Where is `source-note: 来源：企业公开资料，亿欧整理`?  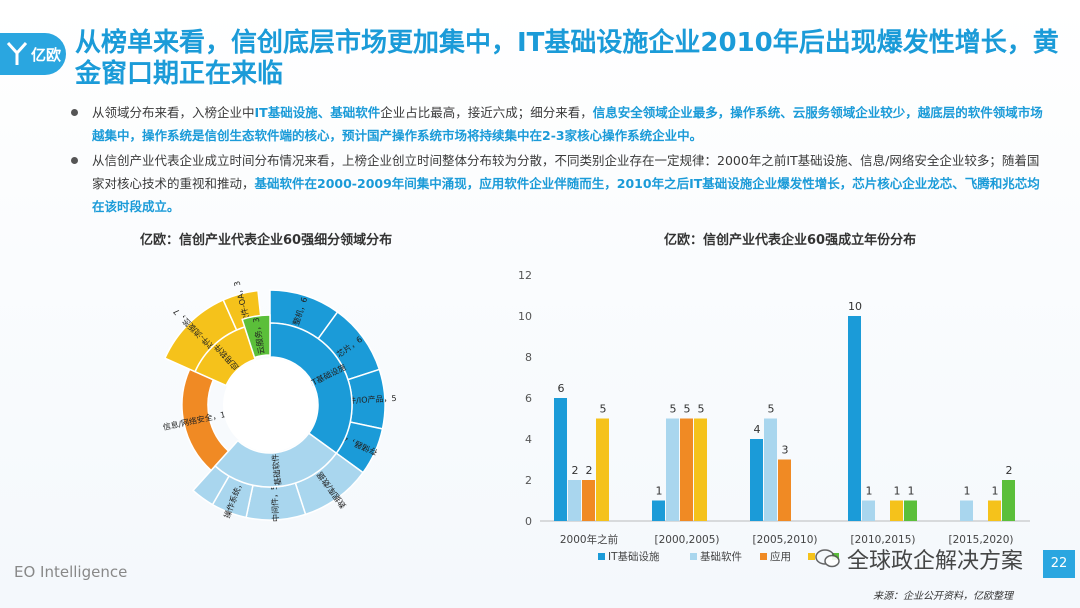 source-note: 来源：企业公开资料，亿欧整理 is located at coordinates (943, 596).